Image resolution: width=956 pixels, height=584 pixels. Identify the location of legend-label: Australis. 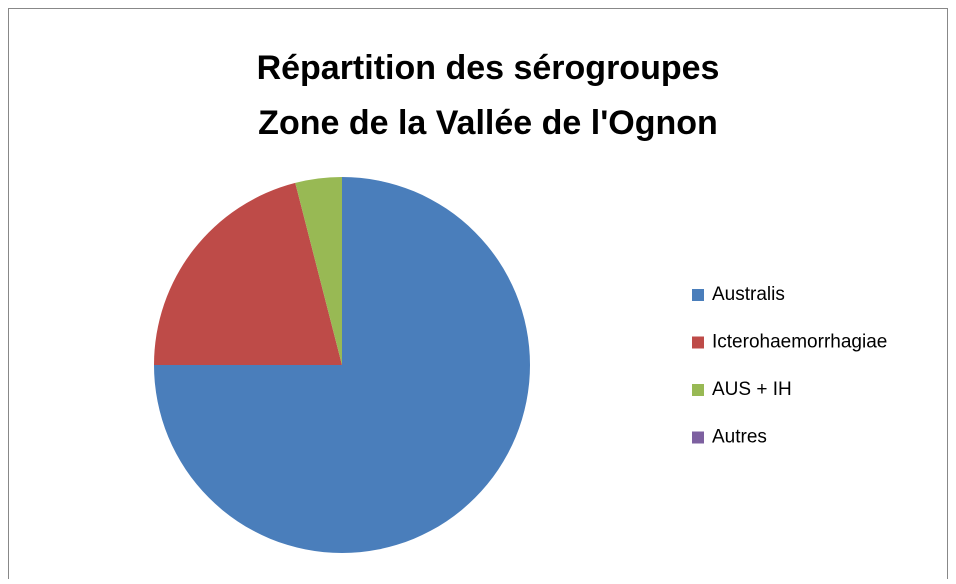
(748, 294).